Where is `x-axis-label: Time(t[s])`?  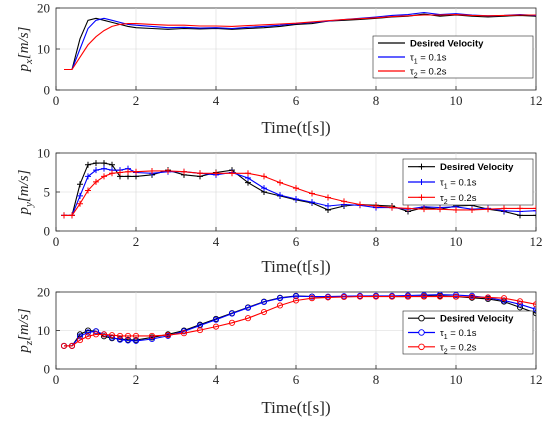
x-axis-label: Time(t[s]) is located at coordinates (295, 407).